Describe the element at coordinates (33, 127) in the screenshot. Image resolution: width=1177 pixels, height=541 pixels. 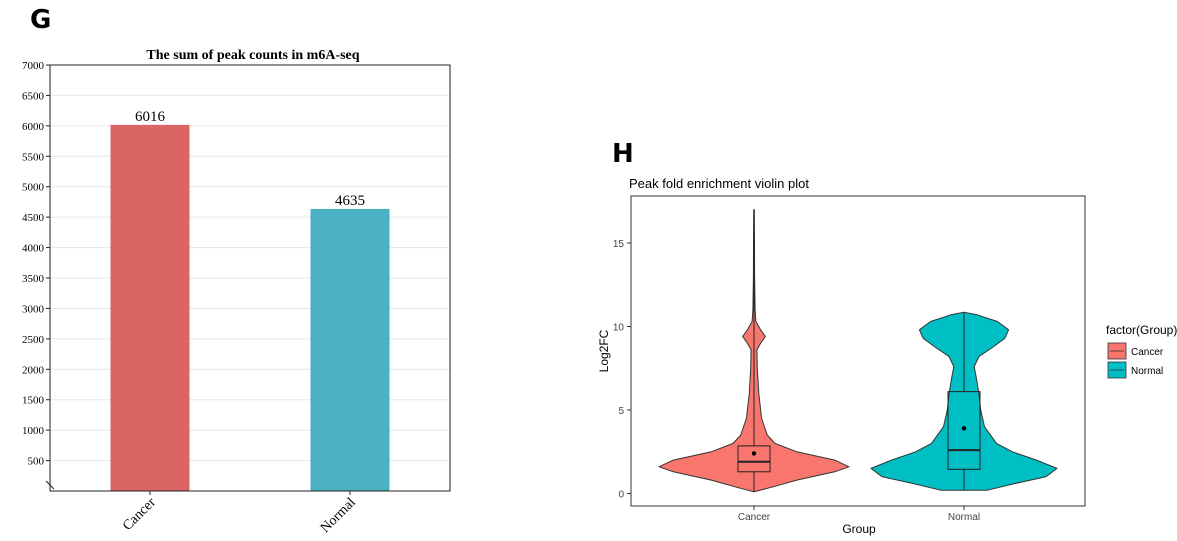
I see `y-tick-label: 6000` at that location.